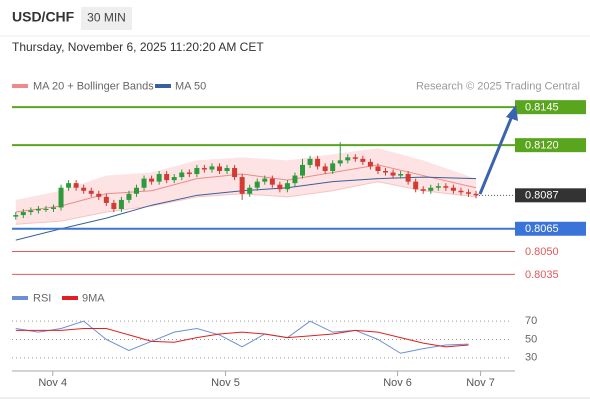  What do you see at coordinates (480, 383) in the screenshot?
I see `x-tick-label: Nov 7` at bounding box center [480, 383].